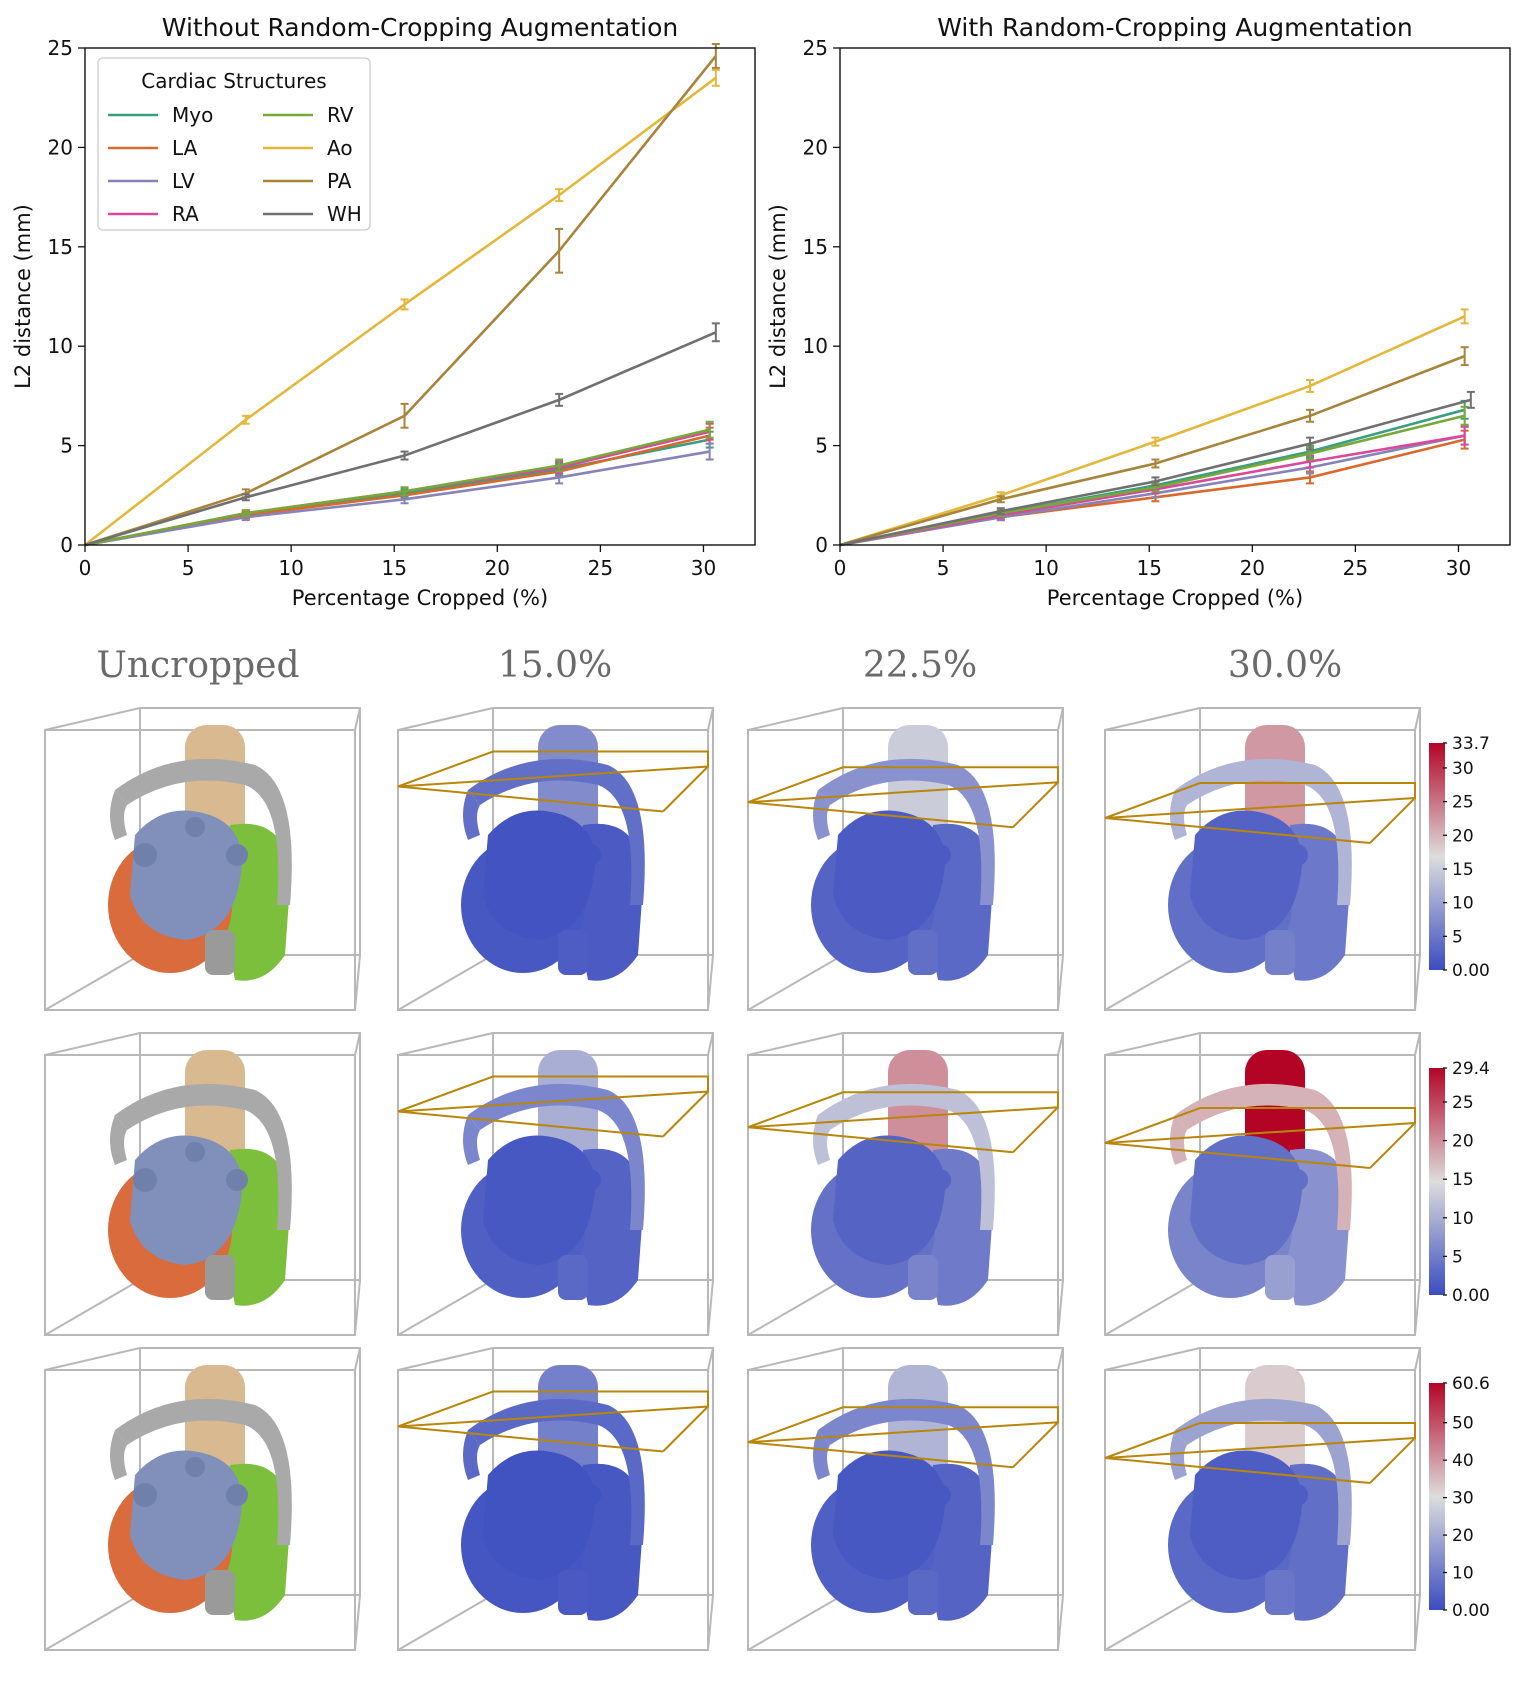  Describe the element at coordinates (397, 498) in the screenshot. I see `series-line-lv` at that location.